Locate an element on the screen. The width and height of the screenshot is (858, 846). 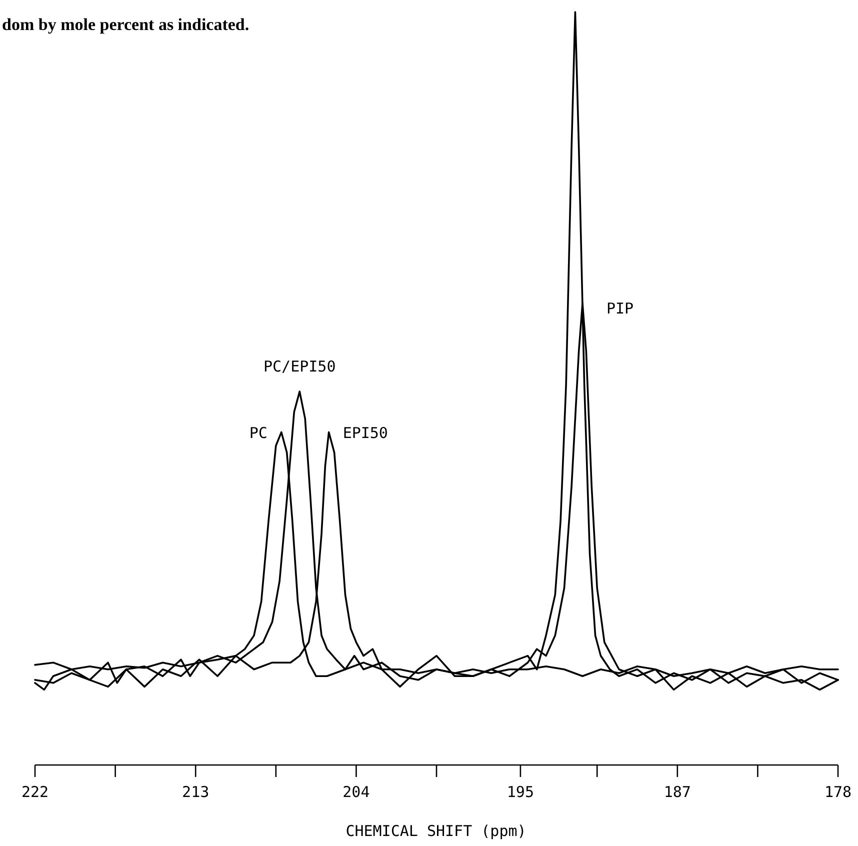
x-tick-label: 195 is located at coordinates (520, 792).